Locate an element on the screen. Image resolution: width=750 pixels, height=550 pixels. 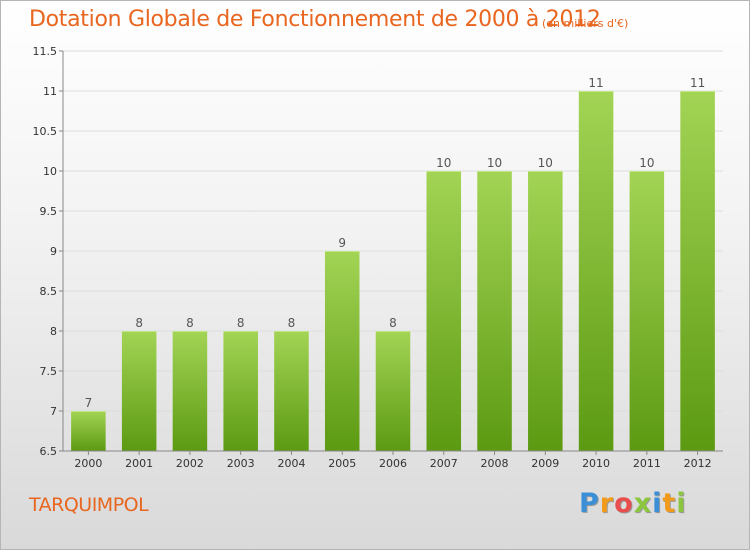
y-tick-label: 7.5 is located at coordinates (49, 371).